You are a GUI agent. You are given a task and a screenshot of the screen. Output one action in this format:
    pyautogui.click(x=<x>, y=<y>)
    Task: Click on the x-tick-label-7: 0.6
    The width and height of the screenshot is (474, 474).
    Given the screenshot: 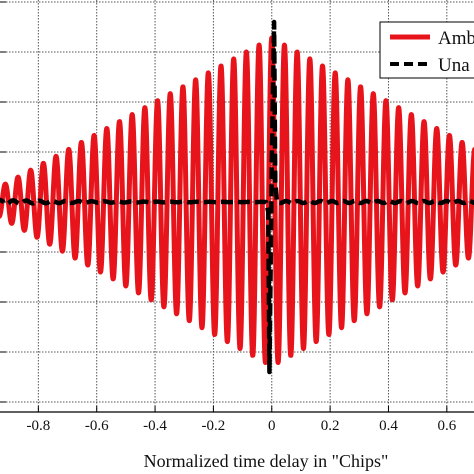 What is the action you would take?
    pyautogui.click(x=446, y=426)
    